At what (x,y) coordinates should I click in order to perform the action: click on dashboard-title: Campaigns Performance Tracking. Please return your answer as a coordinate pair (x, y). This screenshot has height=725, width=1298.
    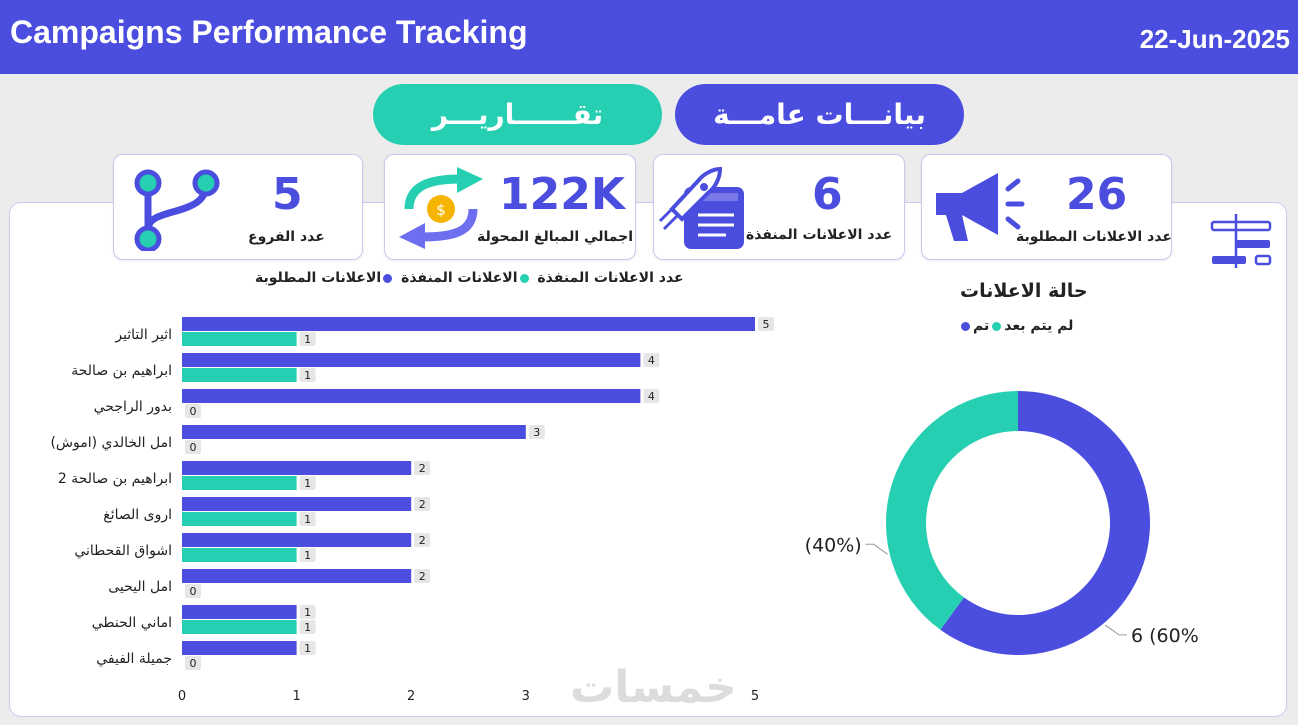
    Looking at the image, I should click on (269, 32).